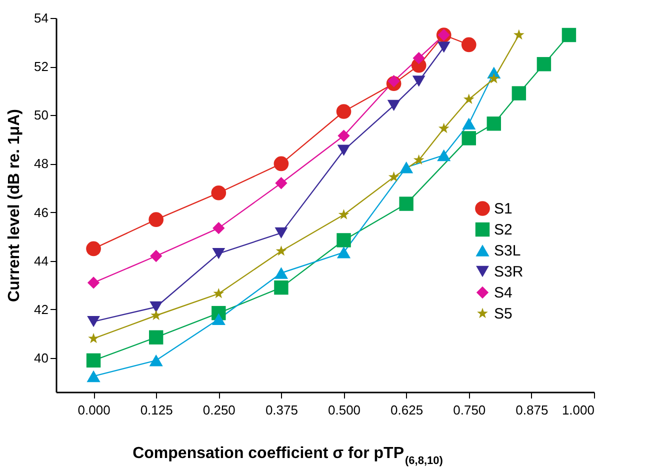  What do you see at coordinates (41, 260) in the screenshot?
I see `y-tick-label: 44` at bounding box center [41, 260].